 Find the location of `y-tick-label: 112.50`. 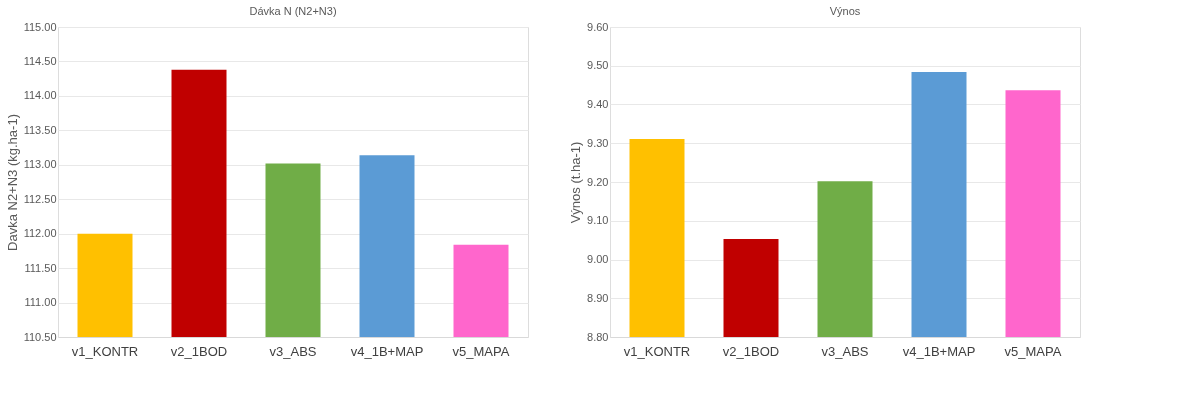

y-tick-label: 112.50 is located at coordinates (40, 198).